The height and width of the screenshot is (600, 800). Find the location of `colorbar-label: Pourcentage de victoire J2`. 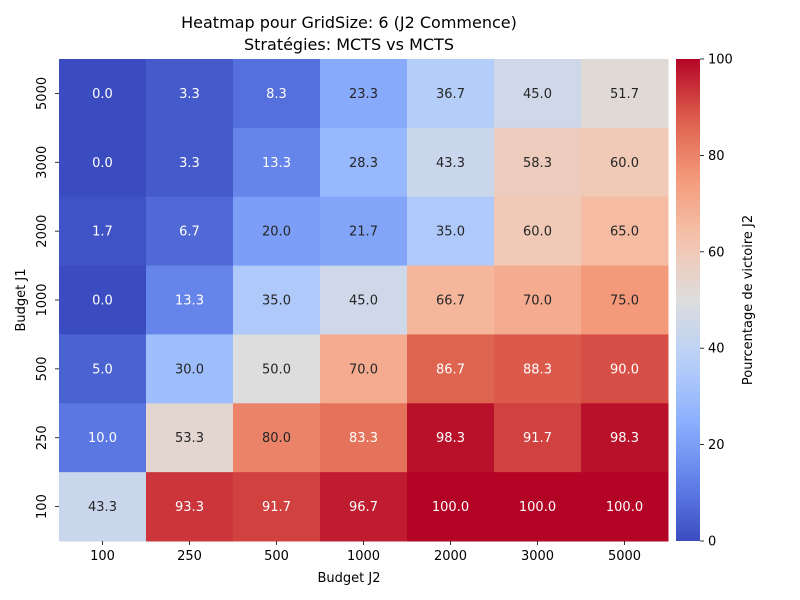

colorbar-label: Pourcentage de victoire J2 is located at coordinates (748, 300).